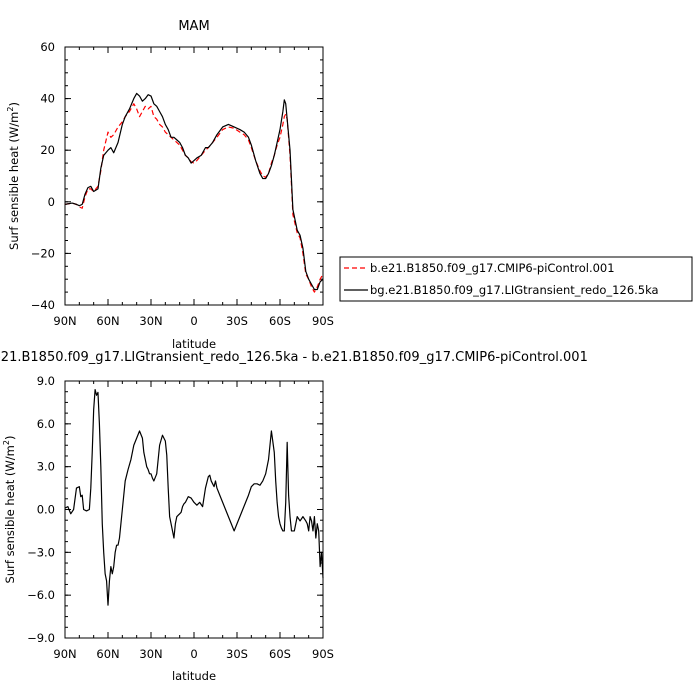 This screenshot has width=700, height=700. Describe the element at coordinates (47, 47) in the screenshot. I see `y-tick-label: 60` at that location.